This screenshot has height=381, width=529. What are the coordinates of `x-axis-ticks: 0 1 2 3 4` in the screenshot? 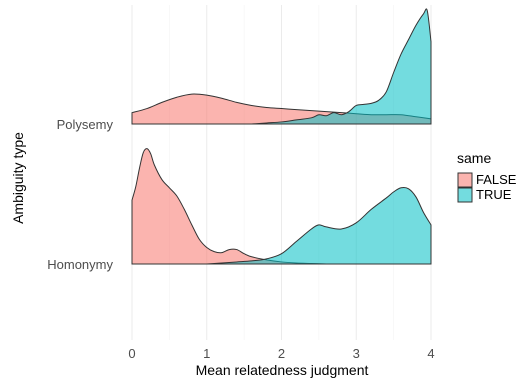 It's located at (281, 353).